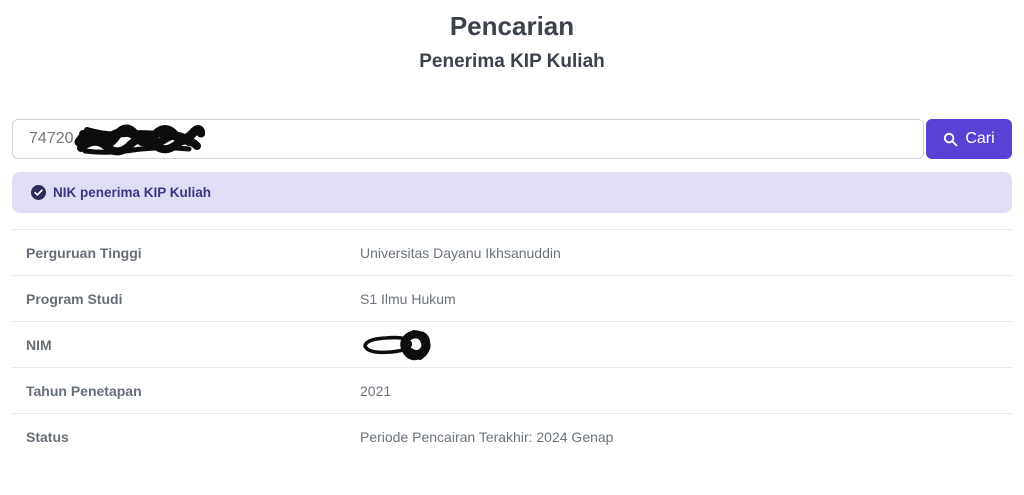 The height and width of the screenshot is (495, 1024). Describe the element at coordinates (47, 437) in the screenshot. I see `row-label: Status` at that location.